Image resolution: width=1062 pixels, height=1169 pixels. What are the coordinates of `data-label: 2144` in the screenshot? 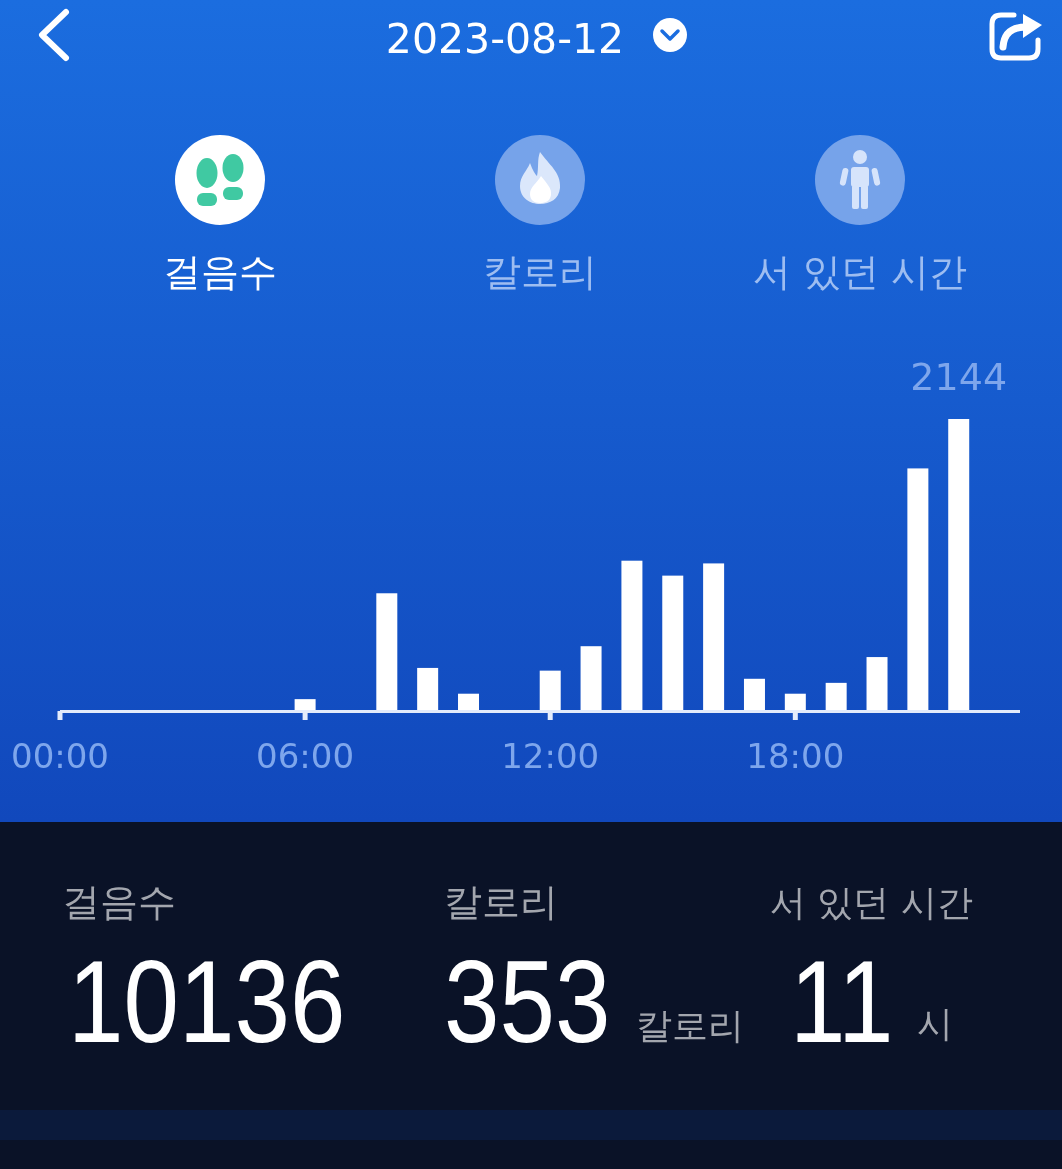 It's located at (959, 377).